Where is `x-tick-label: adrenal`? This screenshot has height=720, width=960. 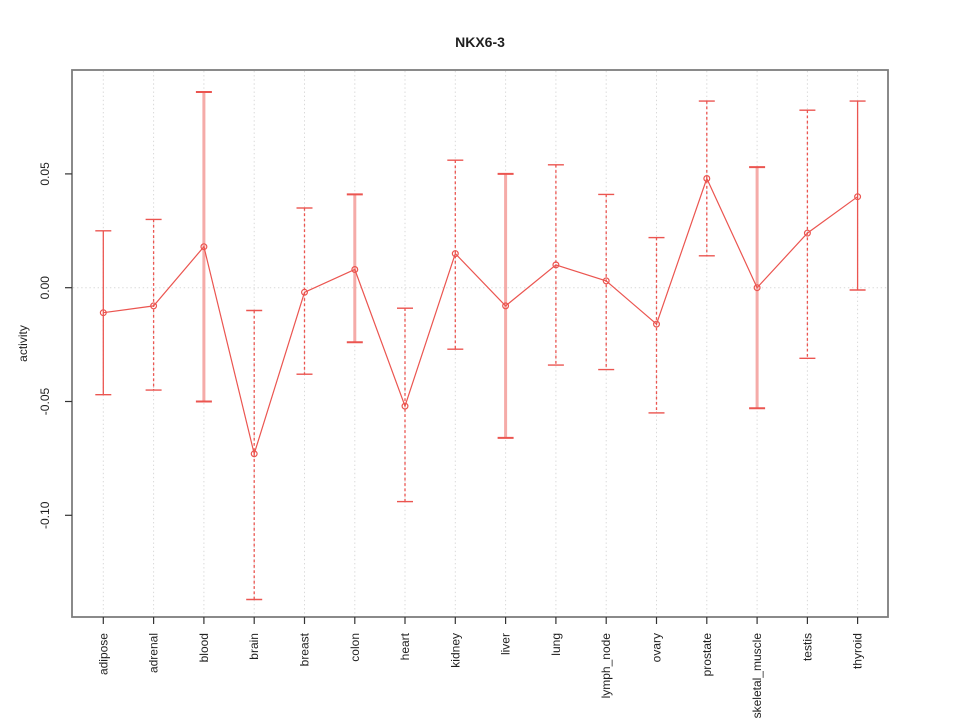
x-tick-label: adrenal is located at coordinates (154, 653).